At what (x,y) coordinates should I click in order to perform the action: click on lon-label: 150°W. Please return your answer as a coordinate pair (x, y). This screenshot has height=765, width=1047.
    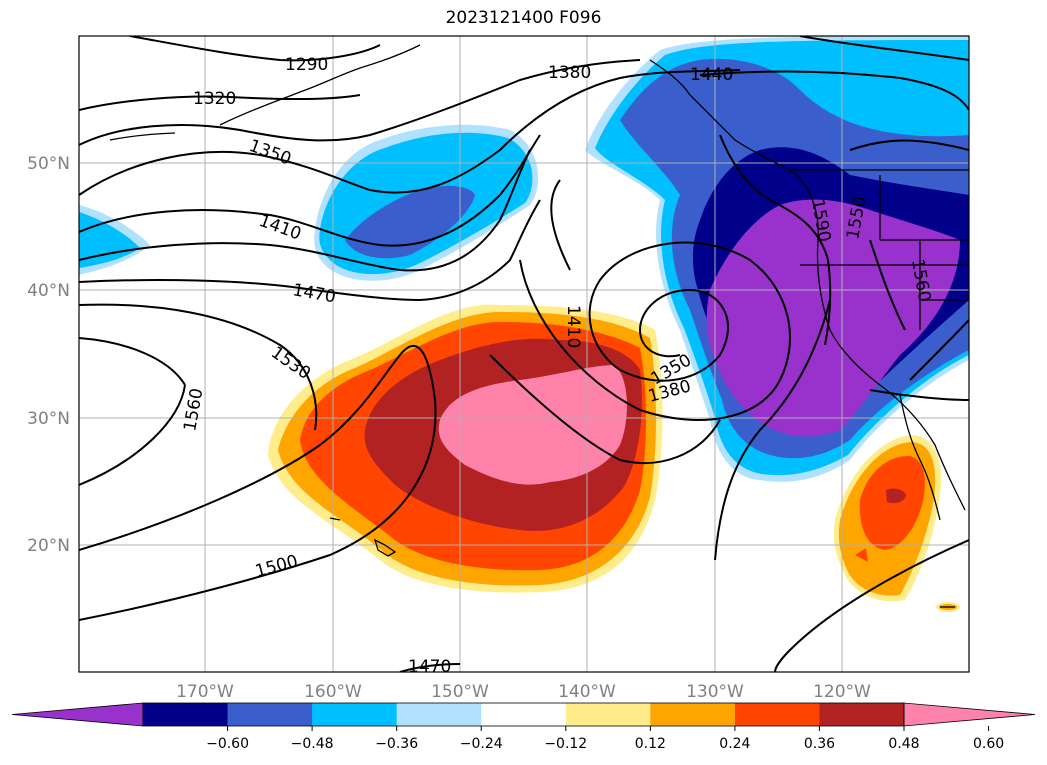
    Looking at the image, I should click on (460, 692).